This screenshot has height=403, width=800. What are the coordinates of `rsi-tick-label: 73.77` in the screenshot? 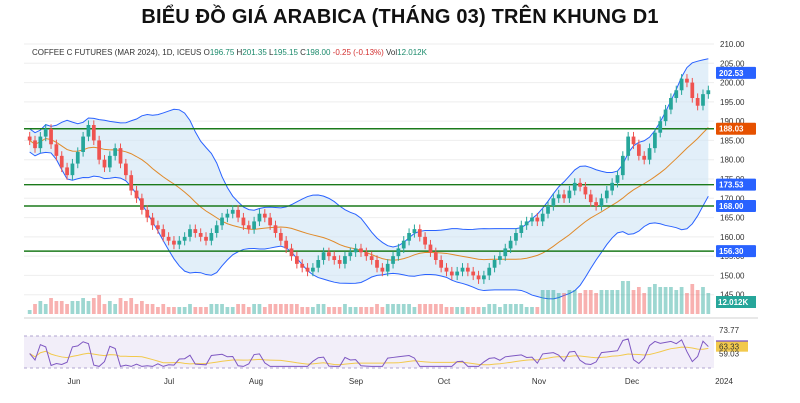 It's located at (729, 330).